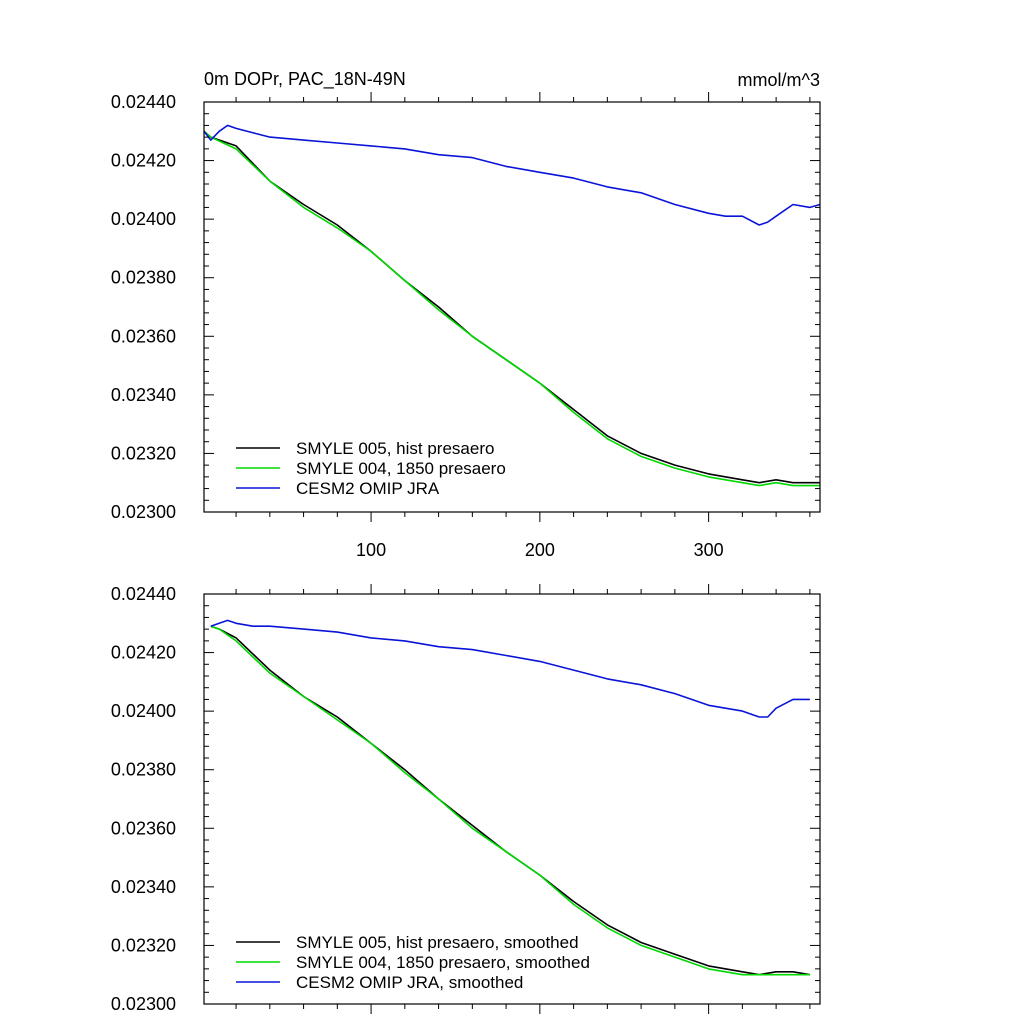 This screenshot has height=1024, width=1024. Describe the element at coordinates (779, 80) in the screenshot. I see `units-label: mmol/m^3` at that location.